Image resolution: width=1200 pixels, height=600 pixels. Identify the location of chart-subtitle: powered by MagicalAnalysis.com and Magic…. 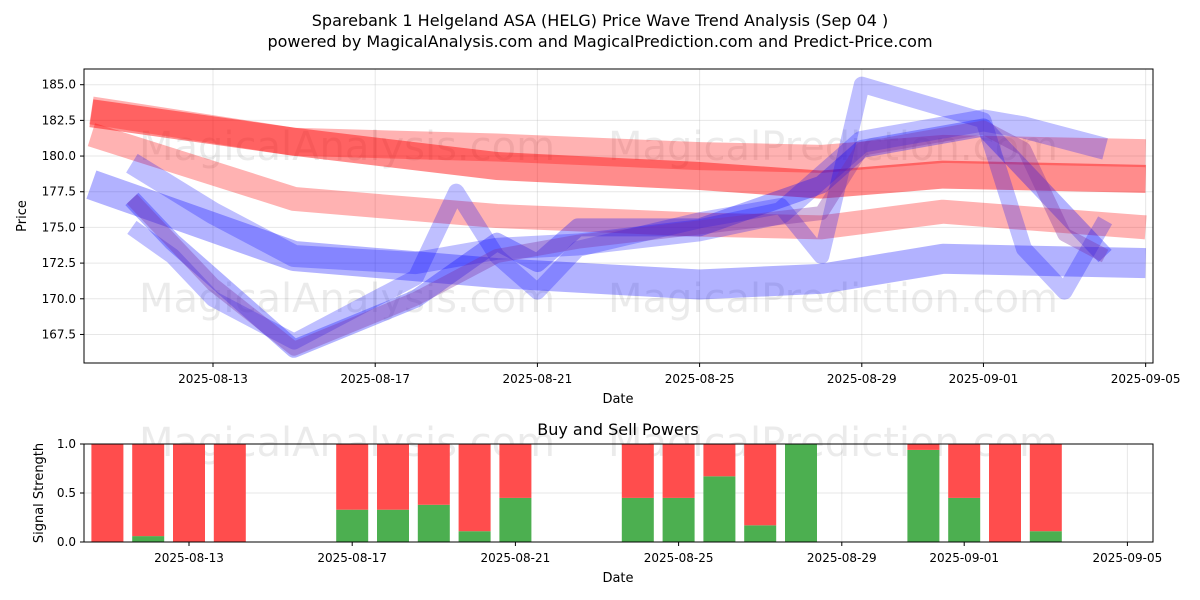
(599, 41).